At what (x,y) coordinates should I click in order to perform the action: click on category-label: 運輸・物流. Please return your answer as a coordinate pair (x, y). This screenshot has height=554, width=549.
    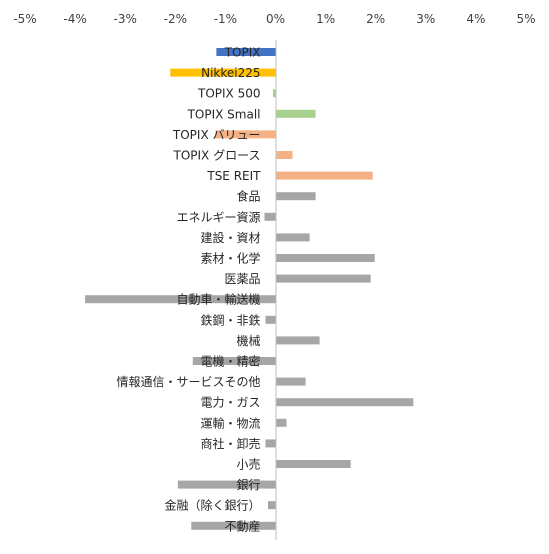
    Looking at the image, I should click on (230, 422).